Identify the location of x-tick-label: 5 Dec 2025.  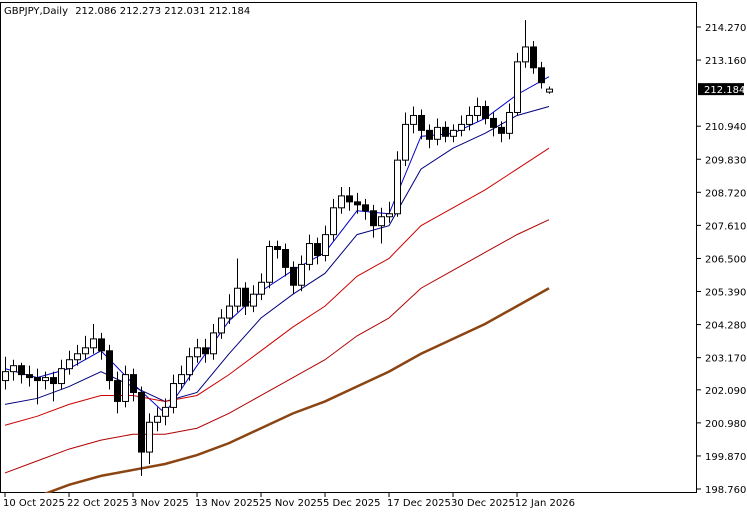
(352, 503).